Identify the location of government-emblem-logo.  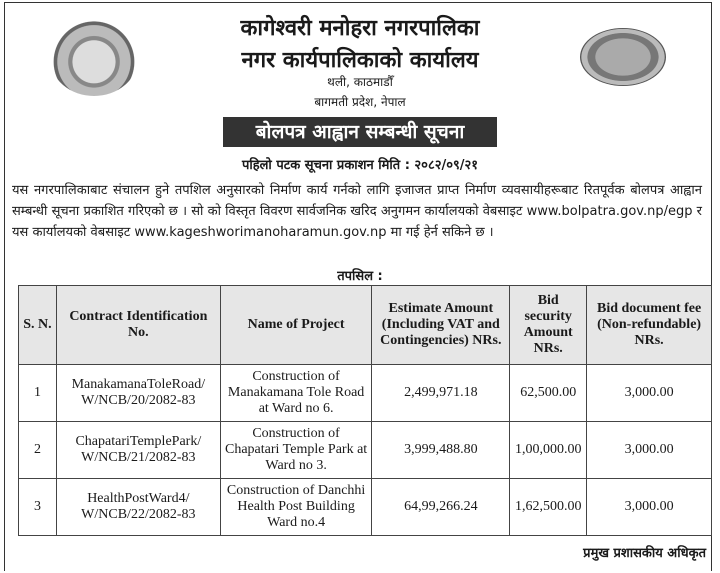
(94, 58).